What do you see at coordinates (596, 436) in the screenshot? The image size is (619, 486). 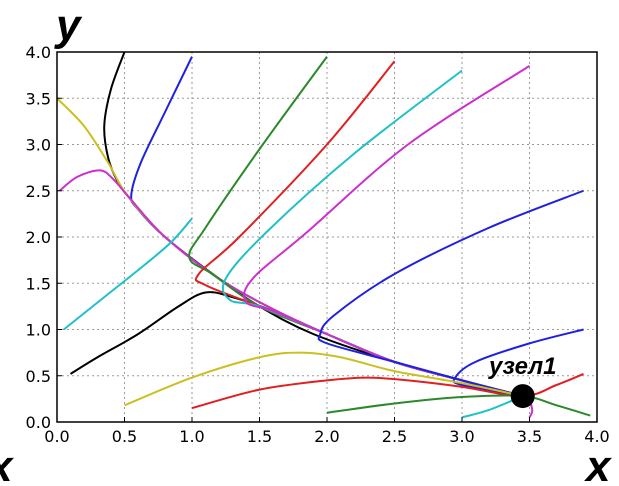 I see `x-tick-label: 4.0` at bounding box center [596, 436].